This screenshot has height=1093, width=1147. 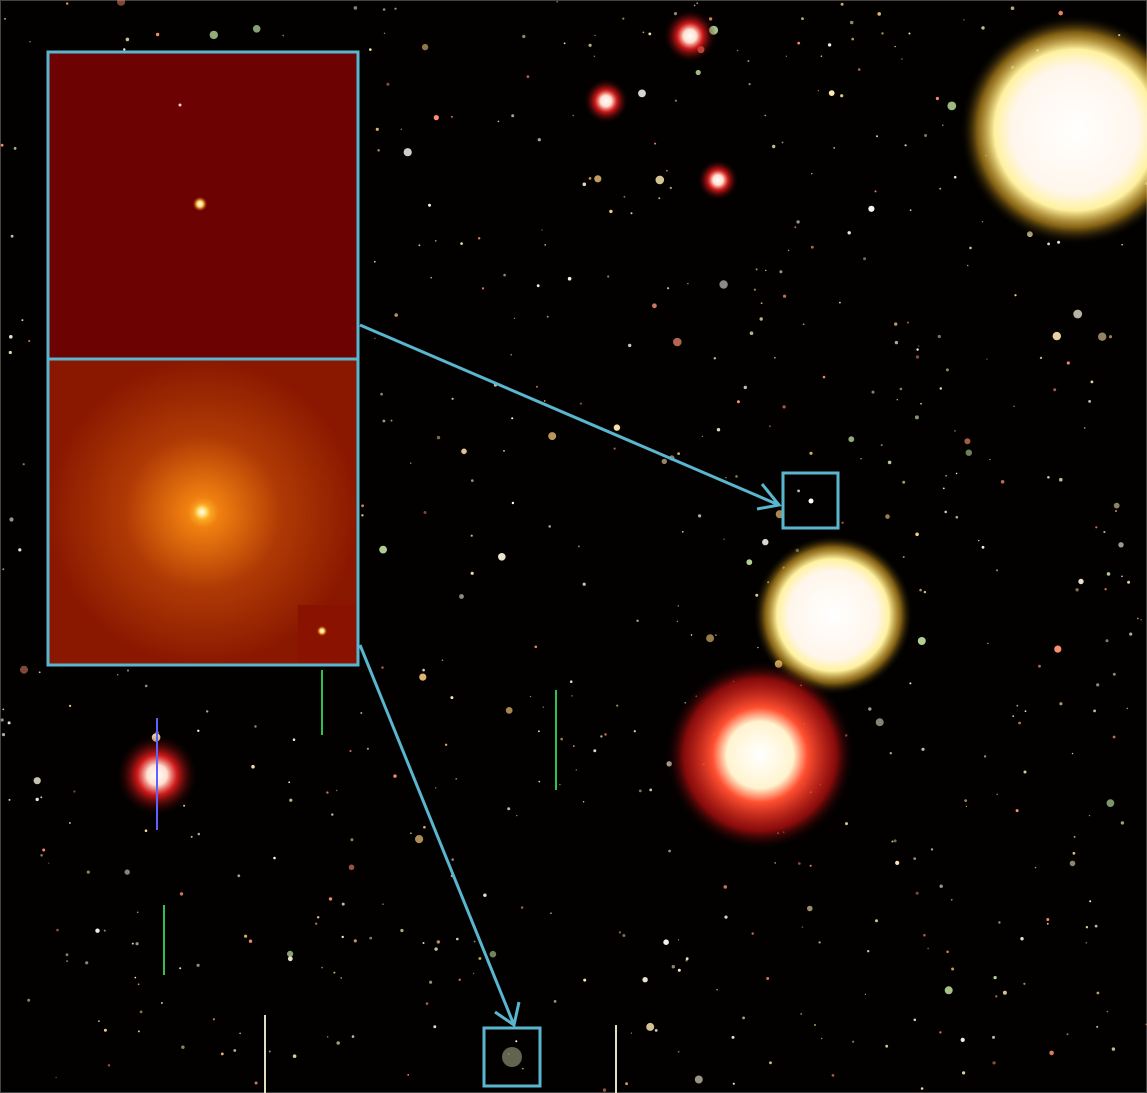 What do you see at coordinates (833, 615) in the screenshot?
I see `bright-star` at bounding box center [833, 615].